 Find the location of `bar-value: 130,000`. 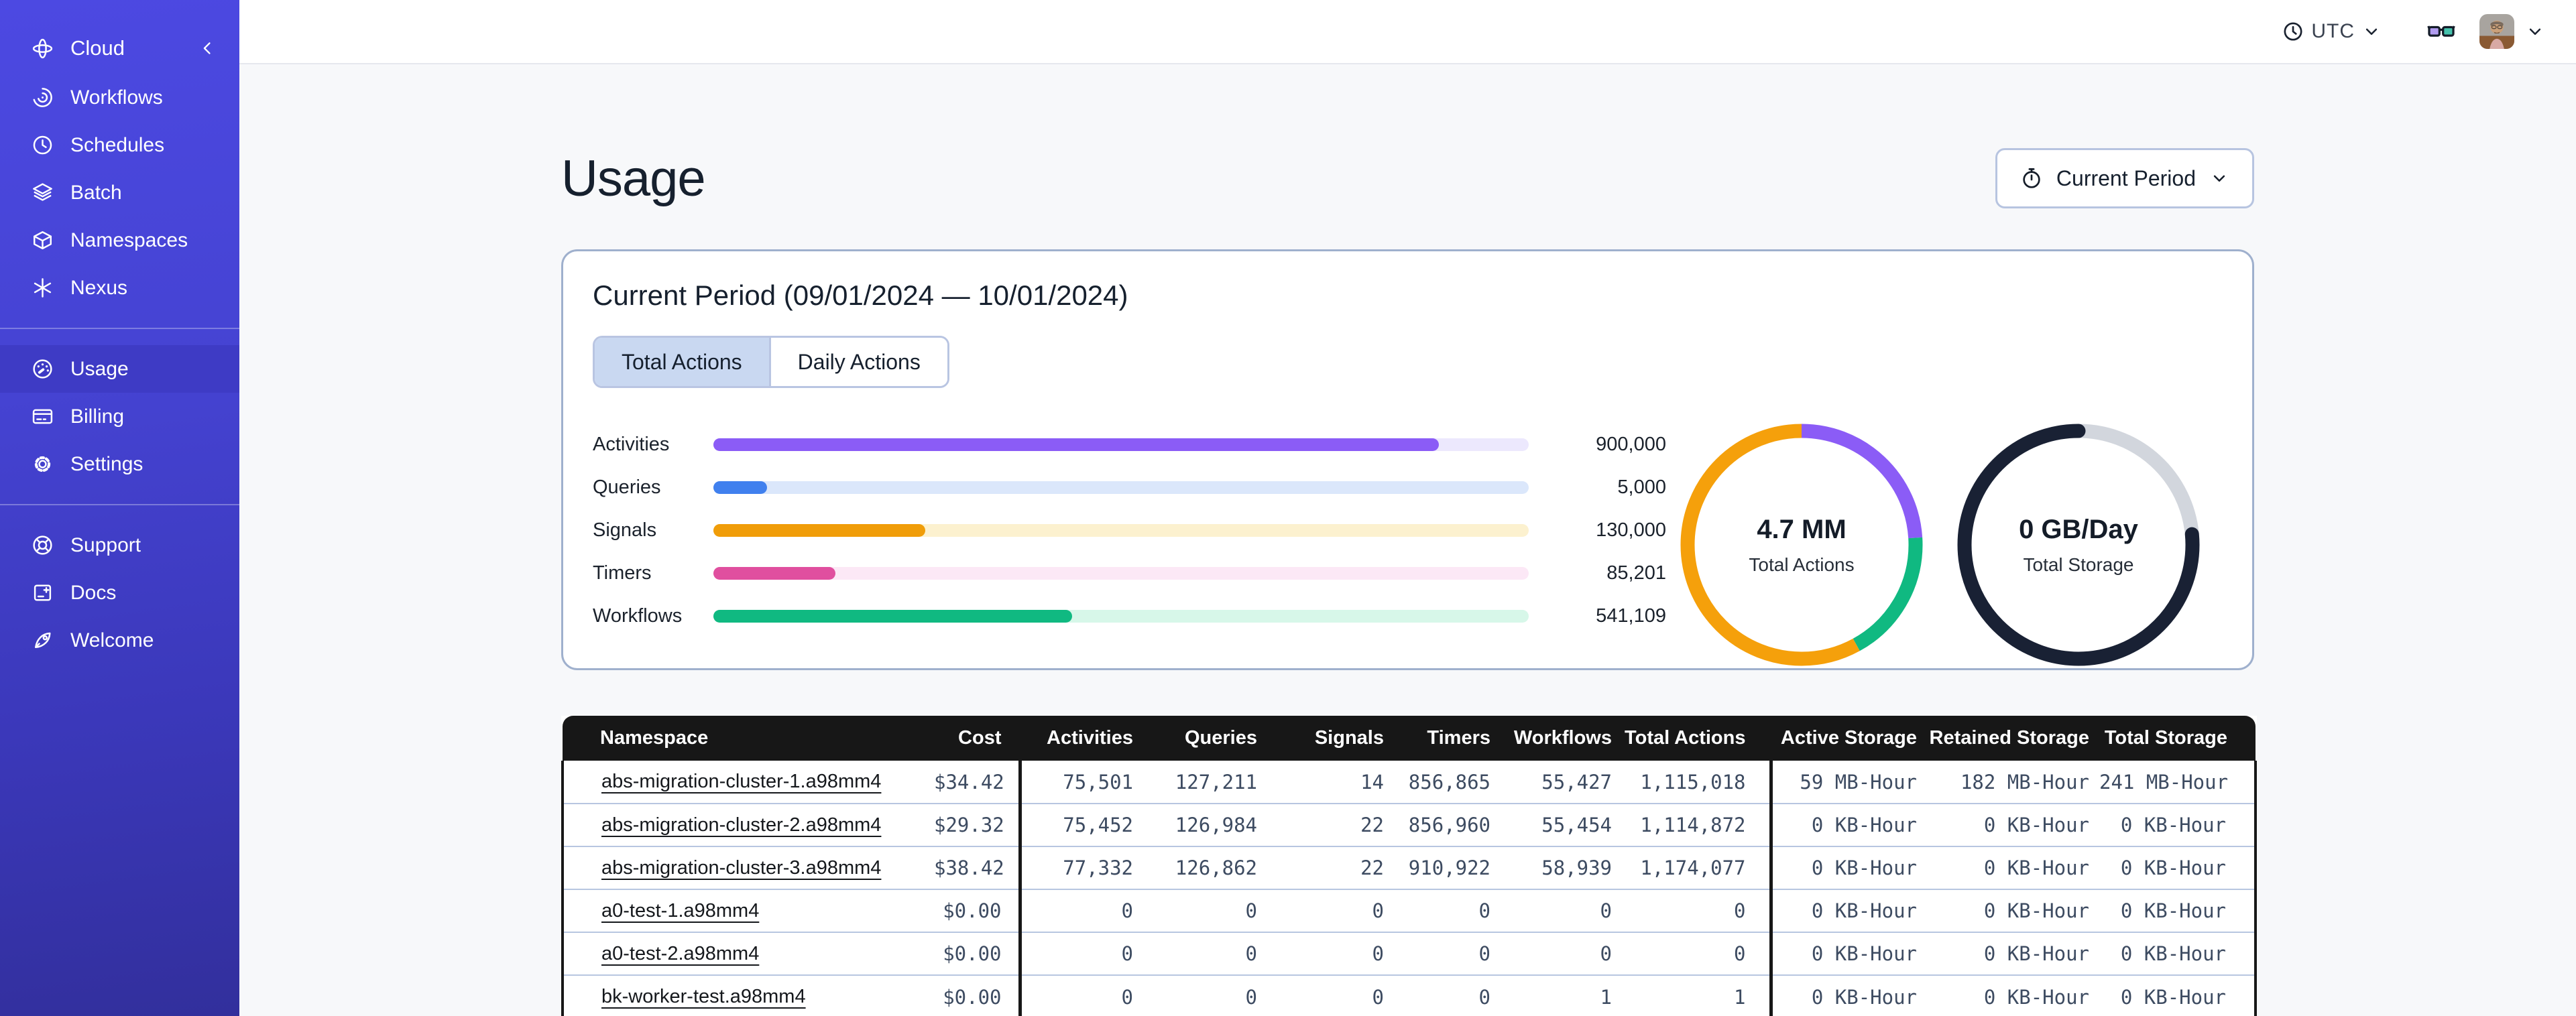

bar-value: 130,000 is located at coordinates (1631, 530).